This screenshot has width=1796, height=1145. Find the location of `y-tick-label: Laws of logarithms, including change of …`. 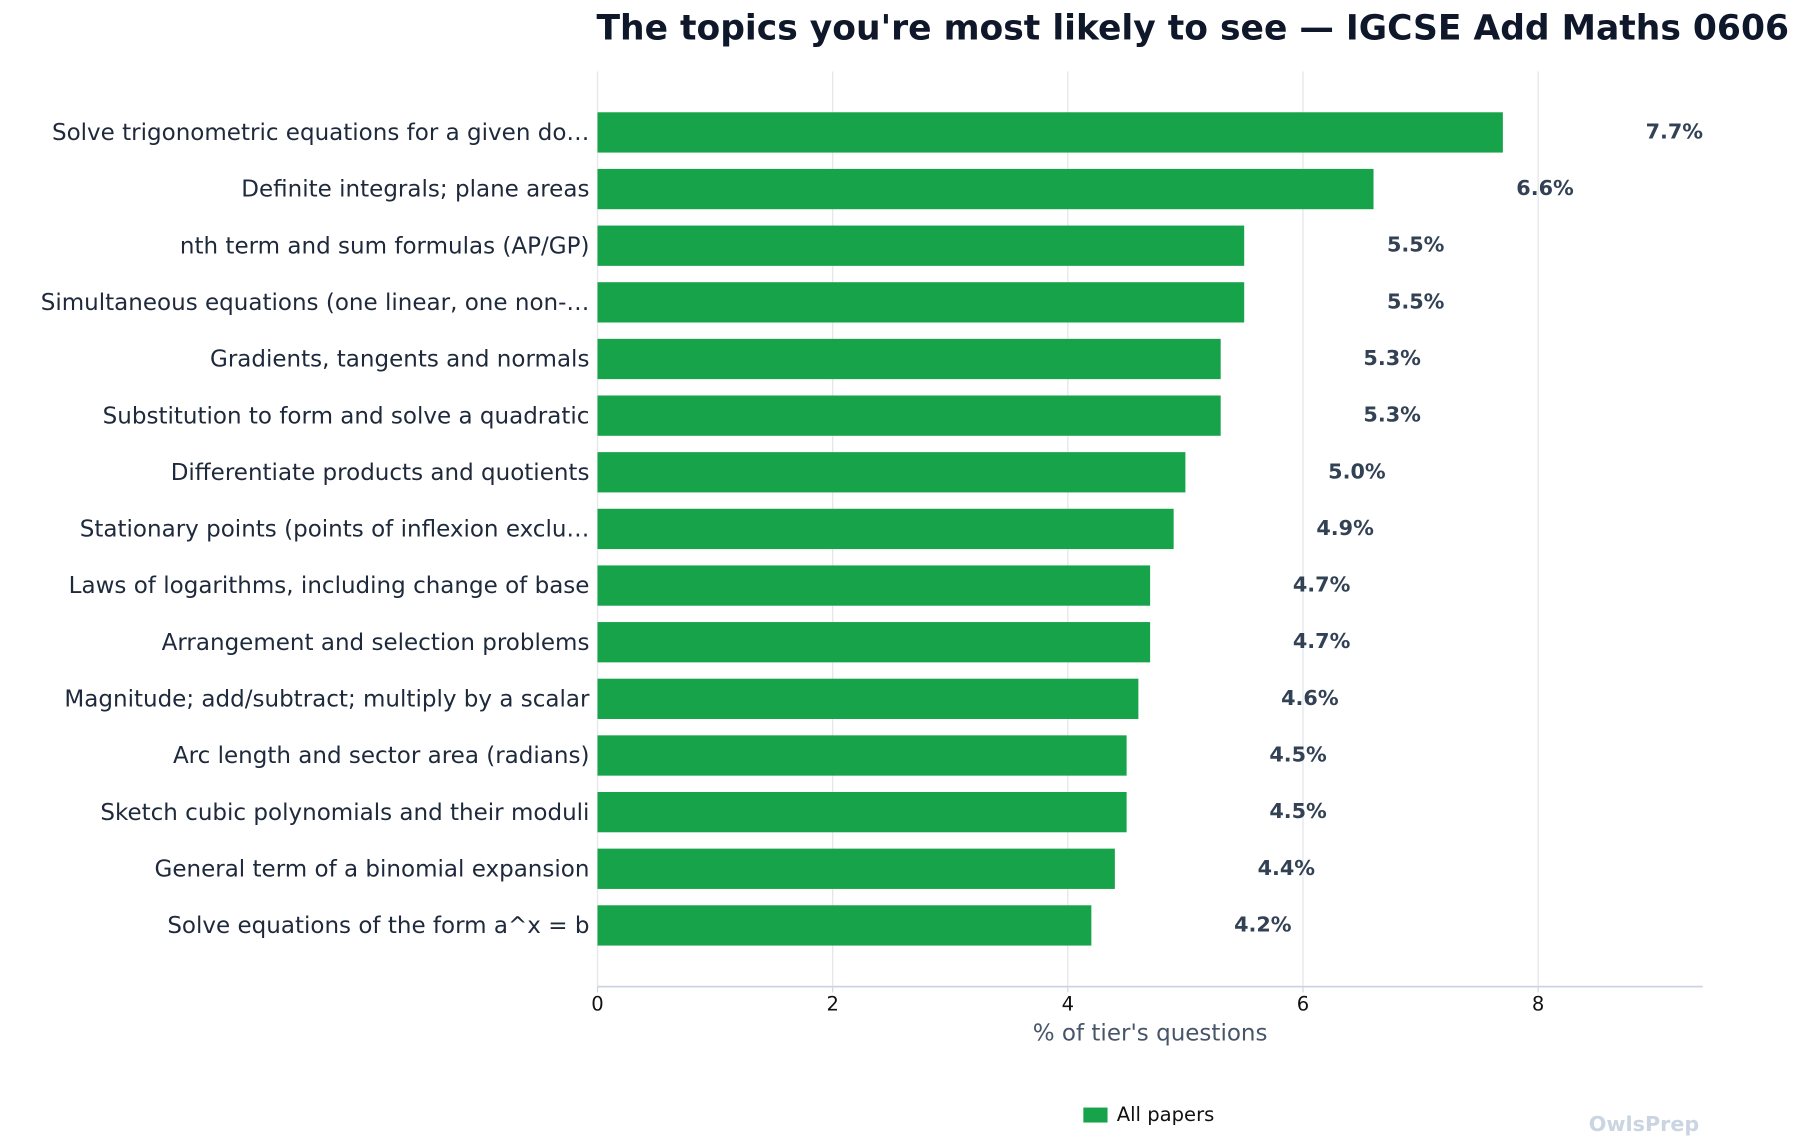

y-tick-label: Laws of logarithms, including change of … is located at coordinates (329, 586).